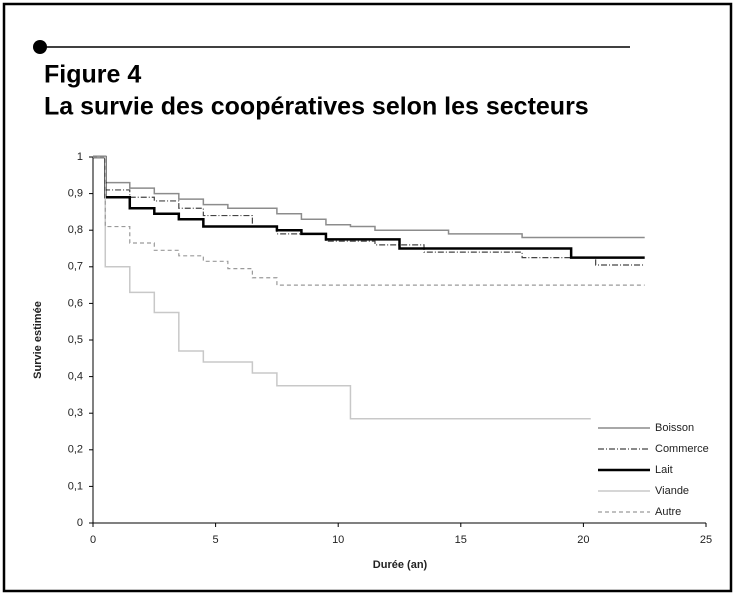 The image size is (736, 603). What do you see at coordinates (75, 486) in the screenshot?
I see `y-tick-label: 0,1` at bounding box center [75, 486].